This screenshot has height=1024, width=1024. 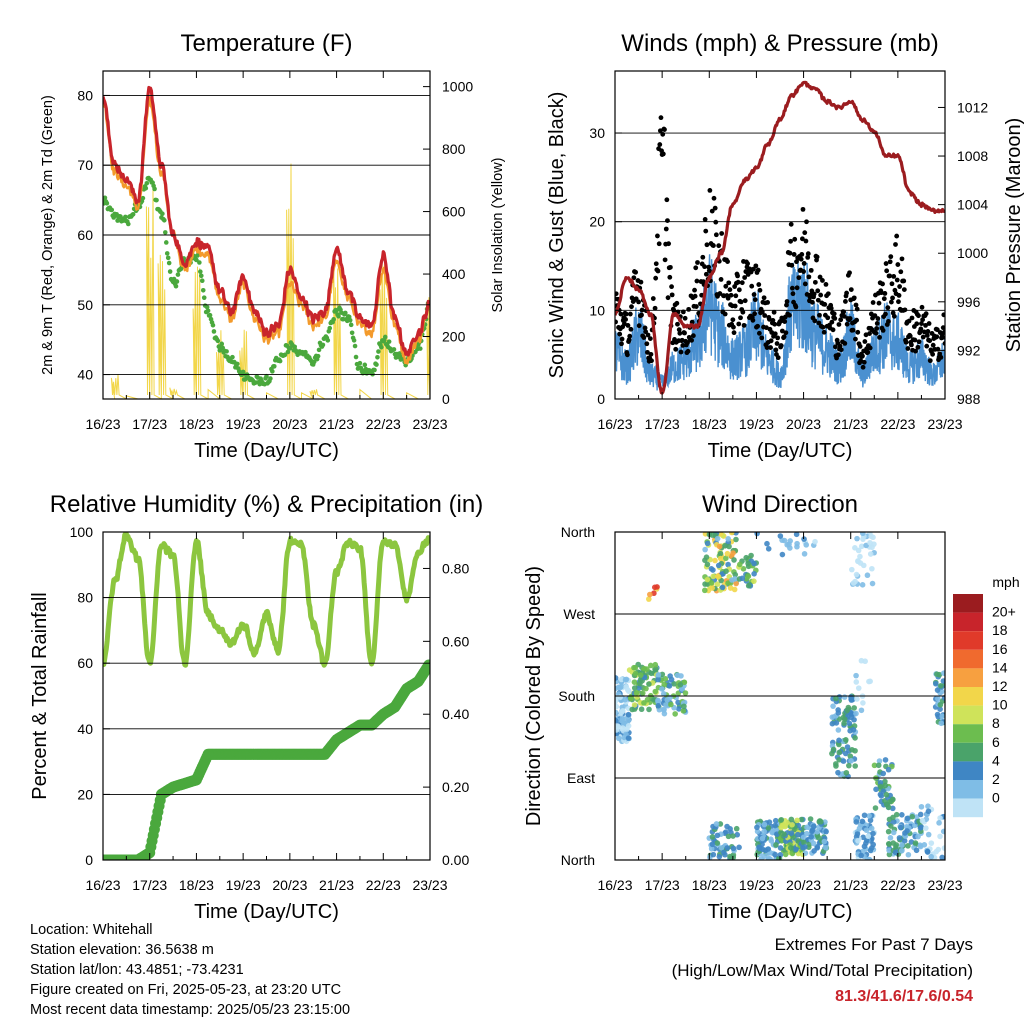 I want to click on dir-ytick-label: South, so click(x=576, y=696).